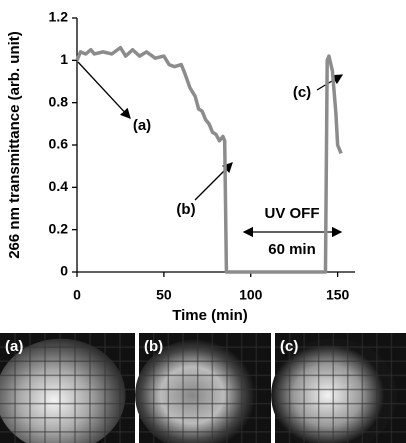  Describe the element at coordinates (59, 144) in the screenshot. I see `y-tick-label: 0.6` at that location.